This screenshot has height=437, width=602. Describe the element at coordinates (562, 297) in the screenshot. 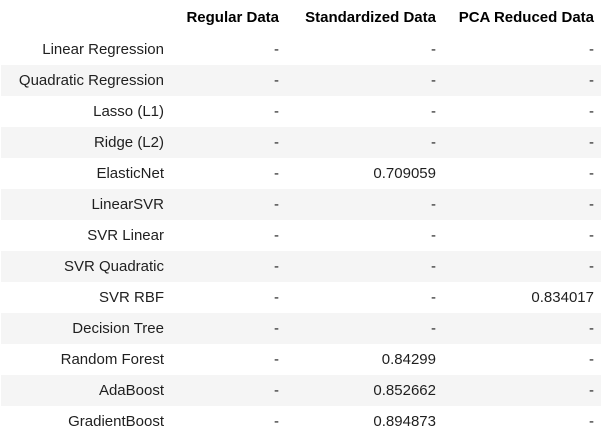

I see `cell-pca-reduced-data: 0.834017` at that location.